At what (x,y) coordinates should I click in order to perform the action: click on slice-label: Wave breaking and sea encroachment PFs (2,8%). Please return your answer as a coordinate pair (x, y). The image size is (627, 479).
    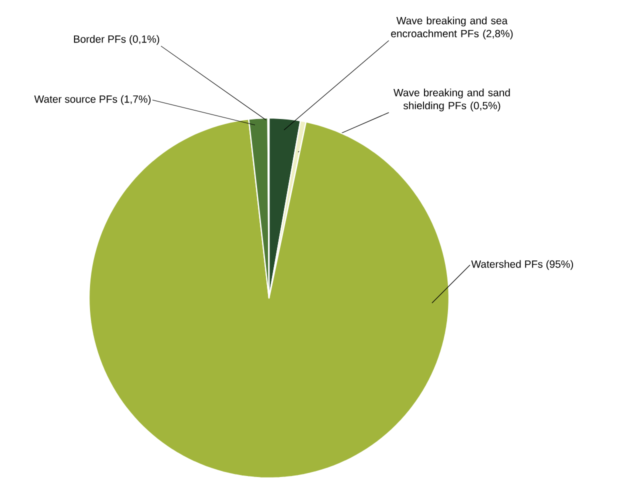
    Looking at the image, I should click on (452, 28).